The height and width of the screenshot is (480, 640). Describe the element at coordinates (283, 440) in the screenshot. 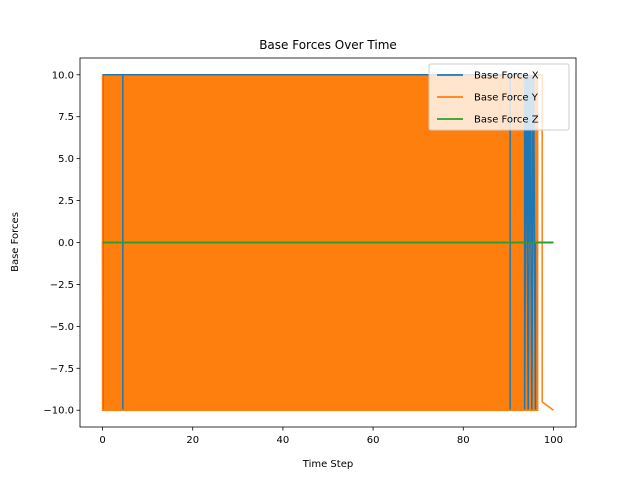

I see `x-tick-label: 40` at that location.